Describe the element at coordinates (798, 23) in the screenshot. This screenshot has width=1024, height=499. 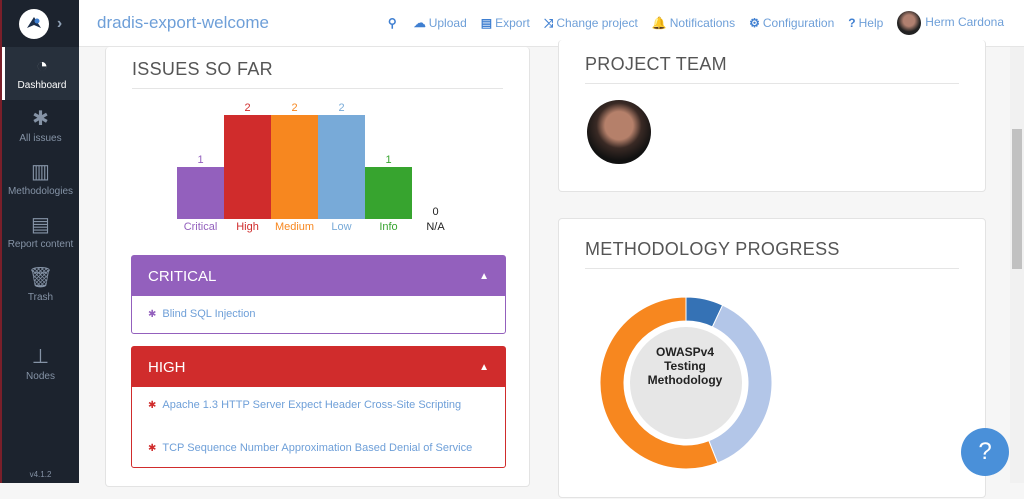
I see `nav-label: Configuration` at that location.